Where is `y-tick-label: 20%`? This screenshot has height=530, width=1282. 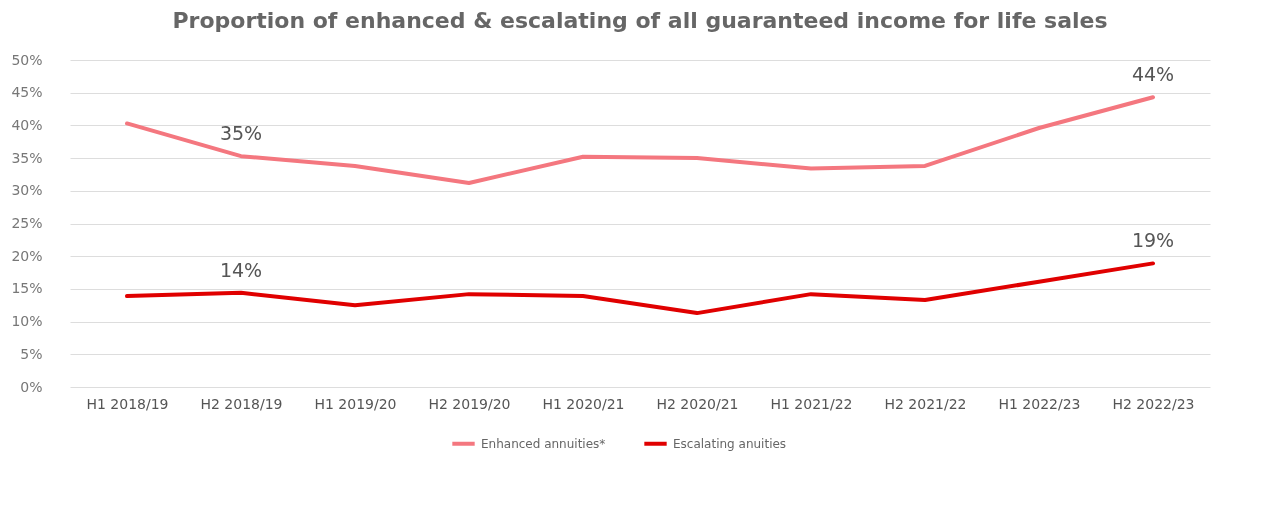 y-tick-label: 20% is located at coordinates (27, 255).